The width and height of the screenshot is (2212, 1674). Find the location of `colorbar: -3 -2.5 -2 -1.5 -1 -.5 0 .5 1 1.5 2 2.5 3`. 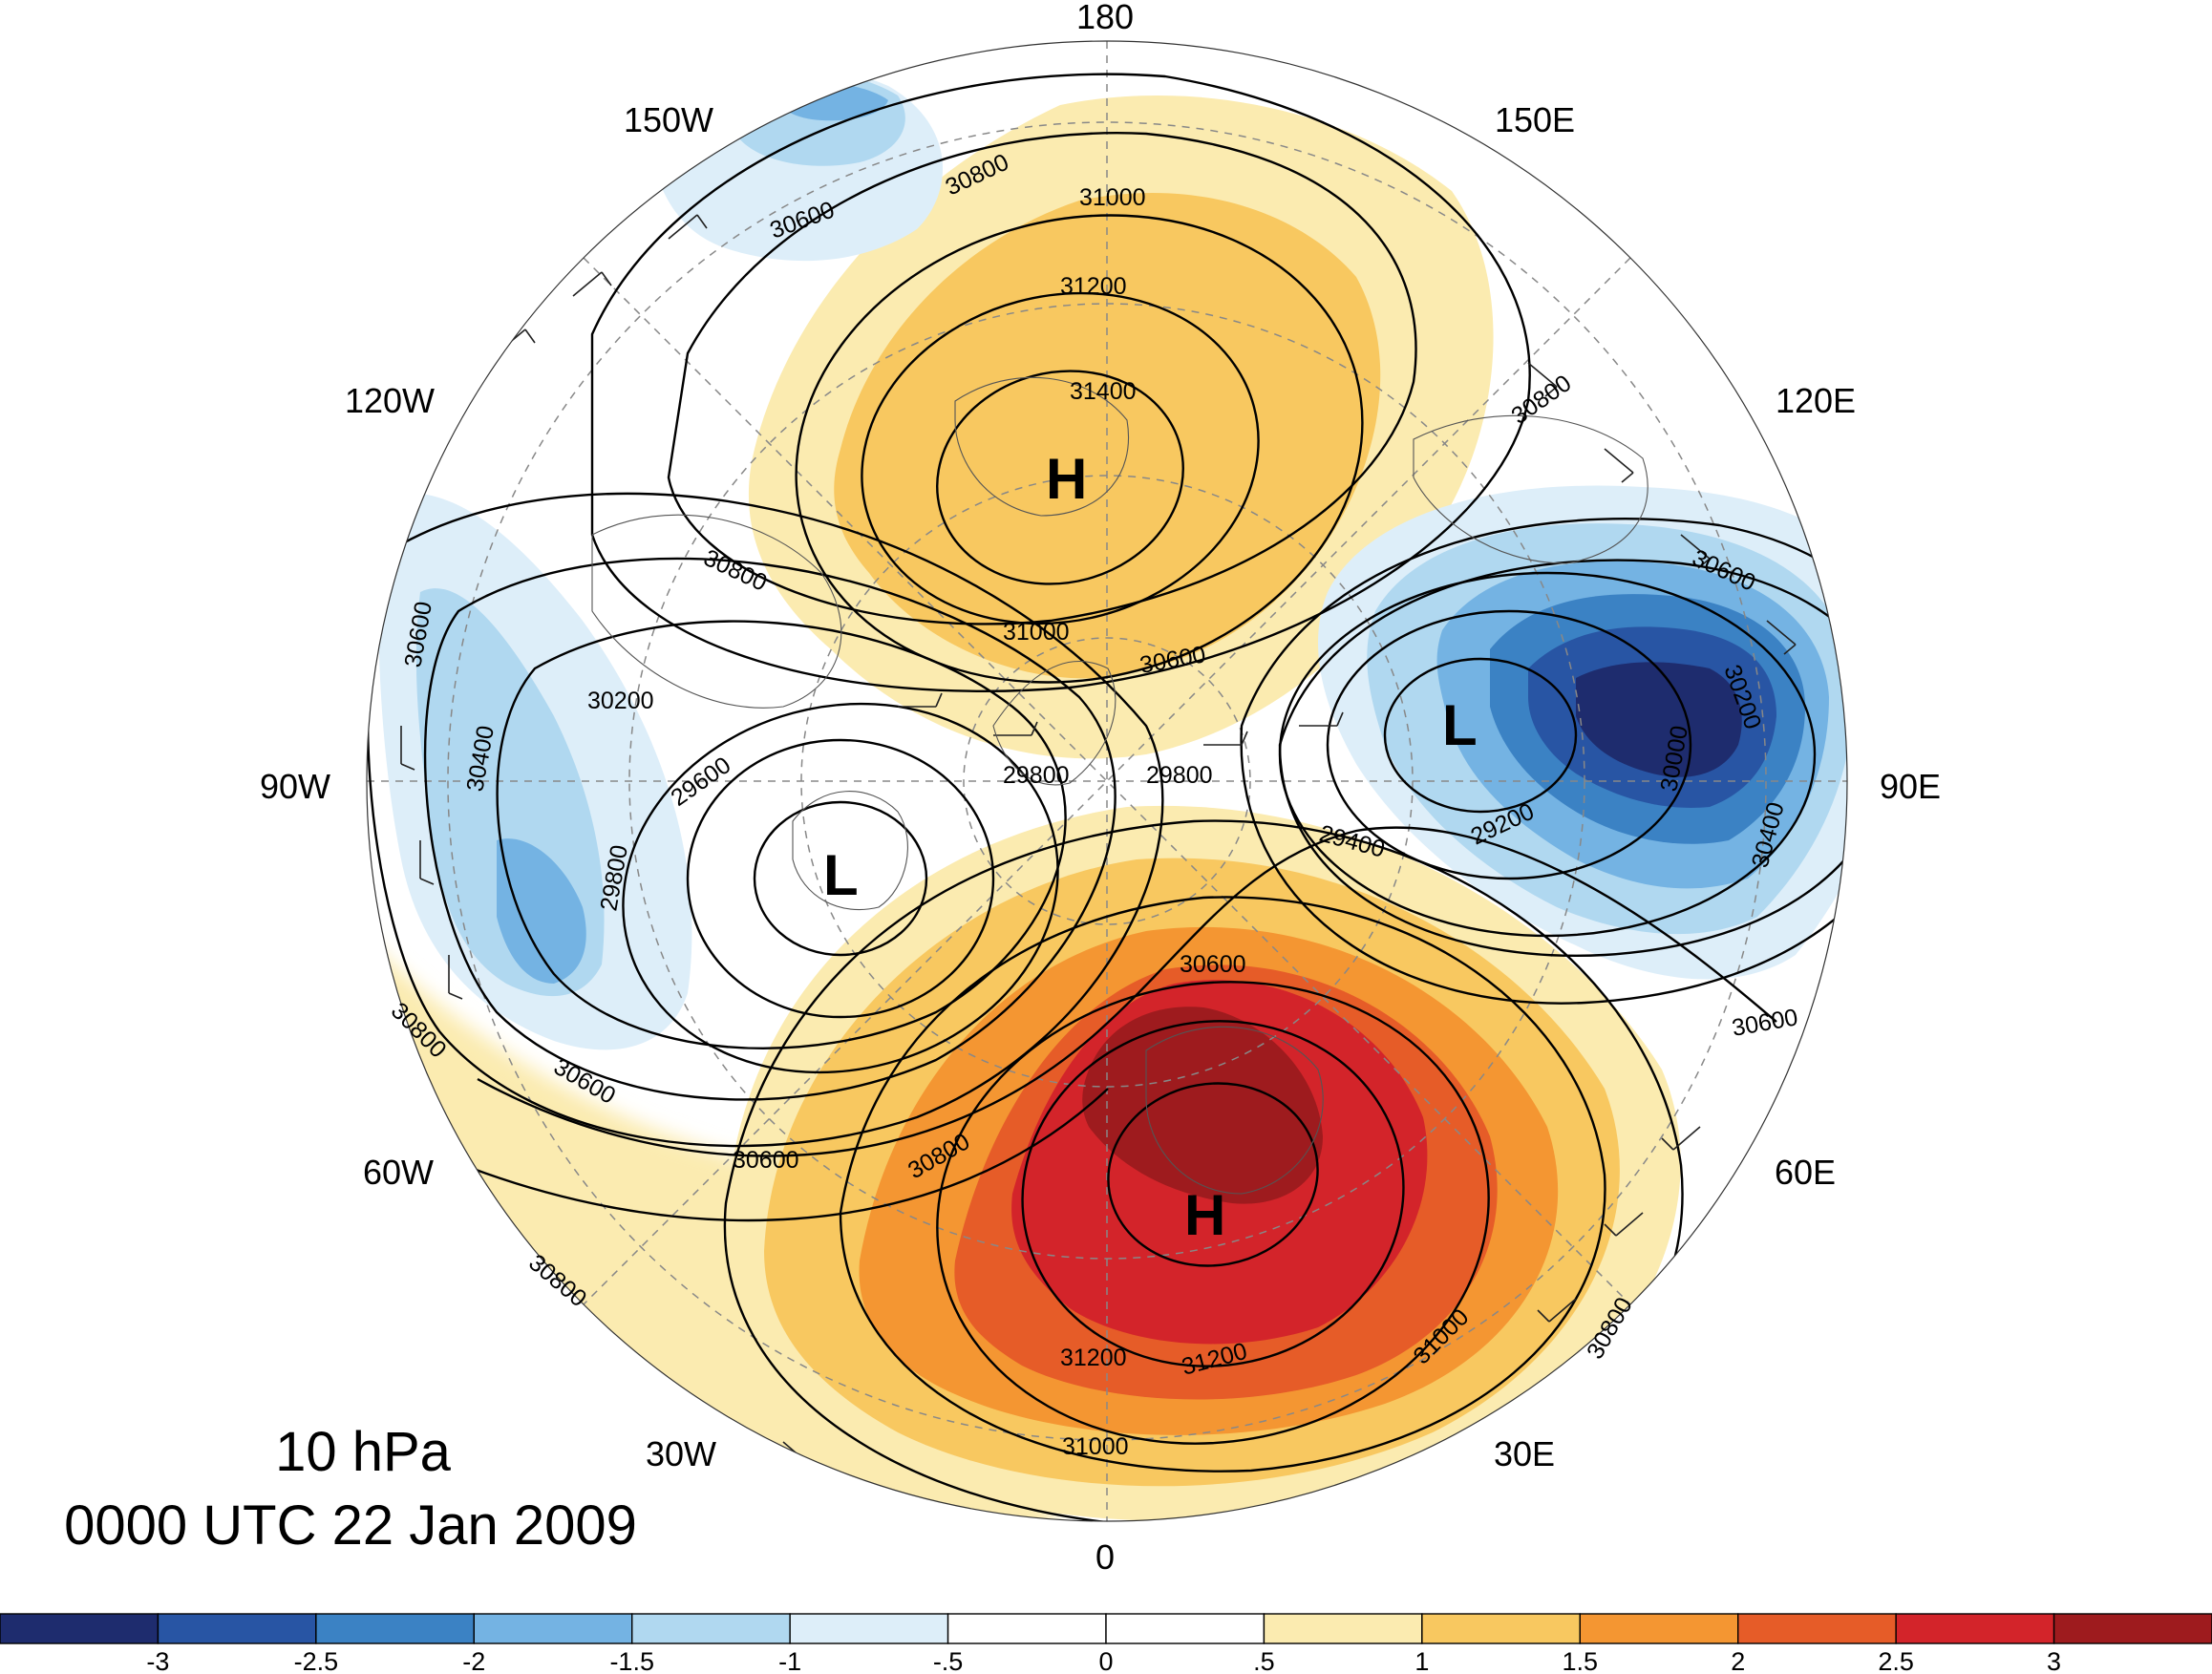

colorbar: -3 -2.5 -2 -1.5 -1 -.5 0 .5 1 1.5 2 2.5 3 is located at coordinates (1106, 1643).